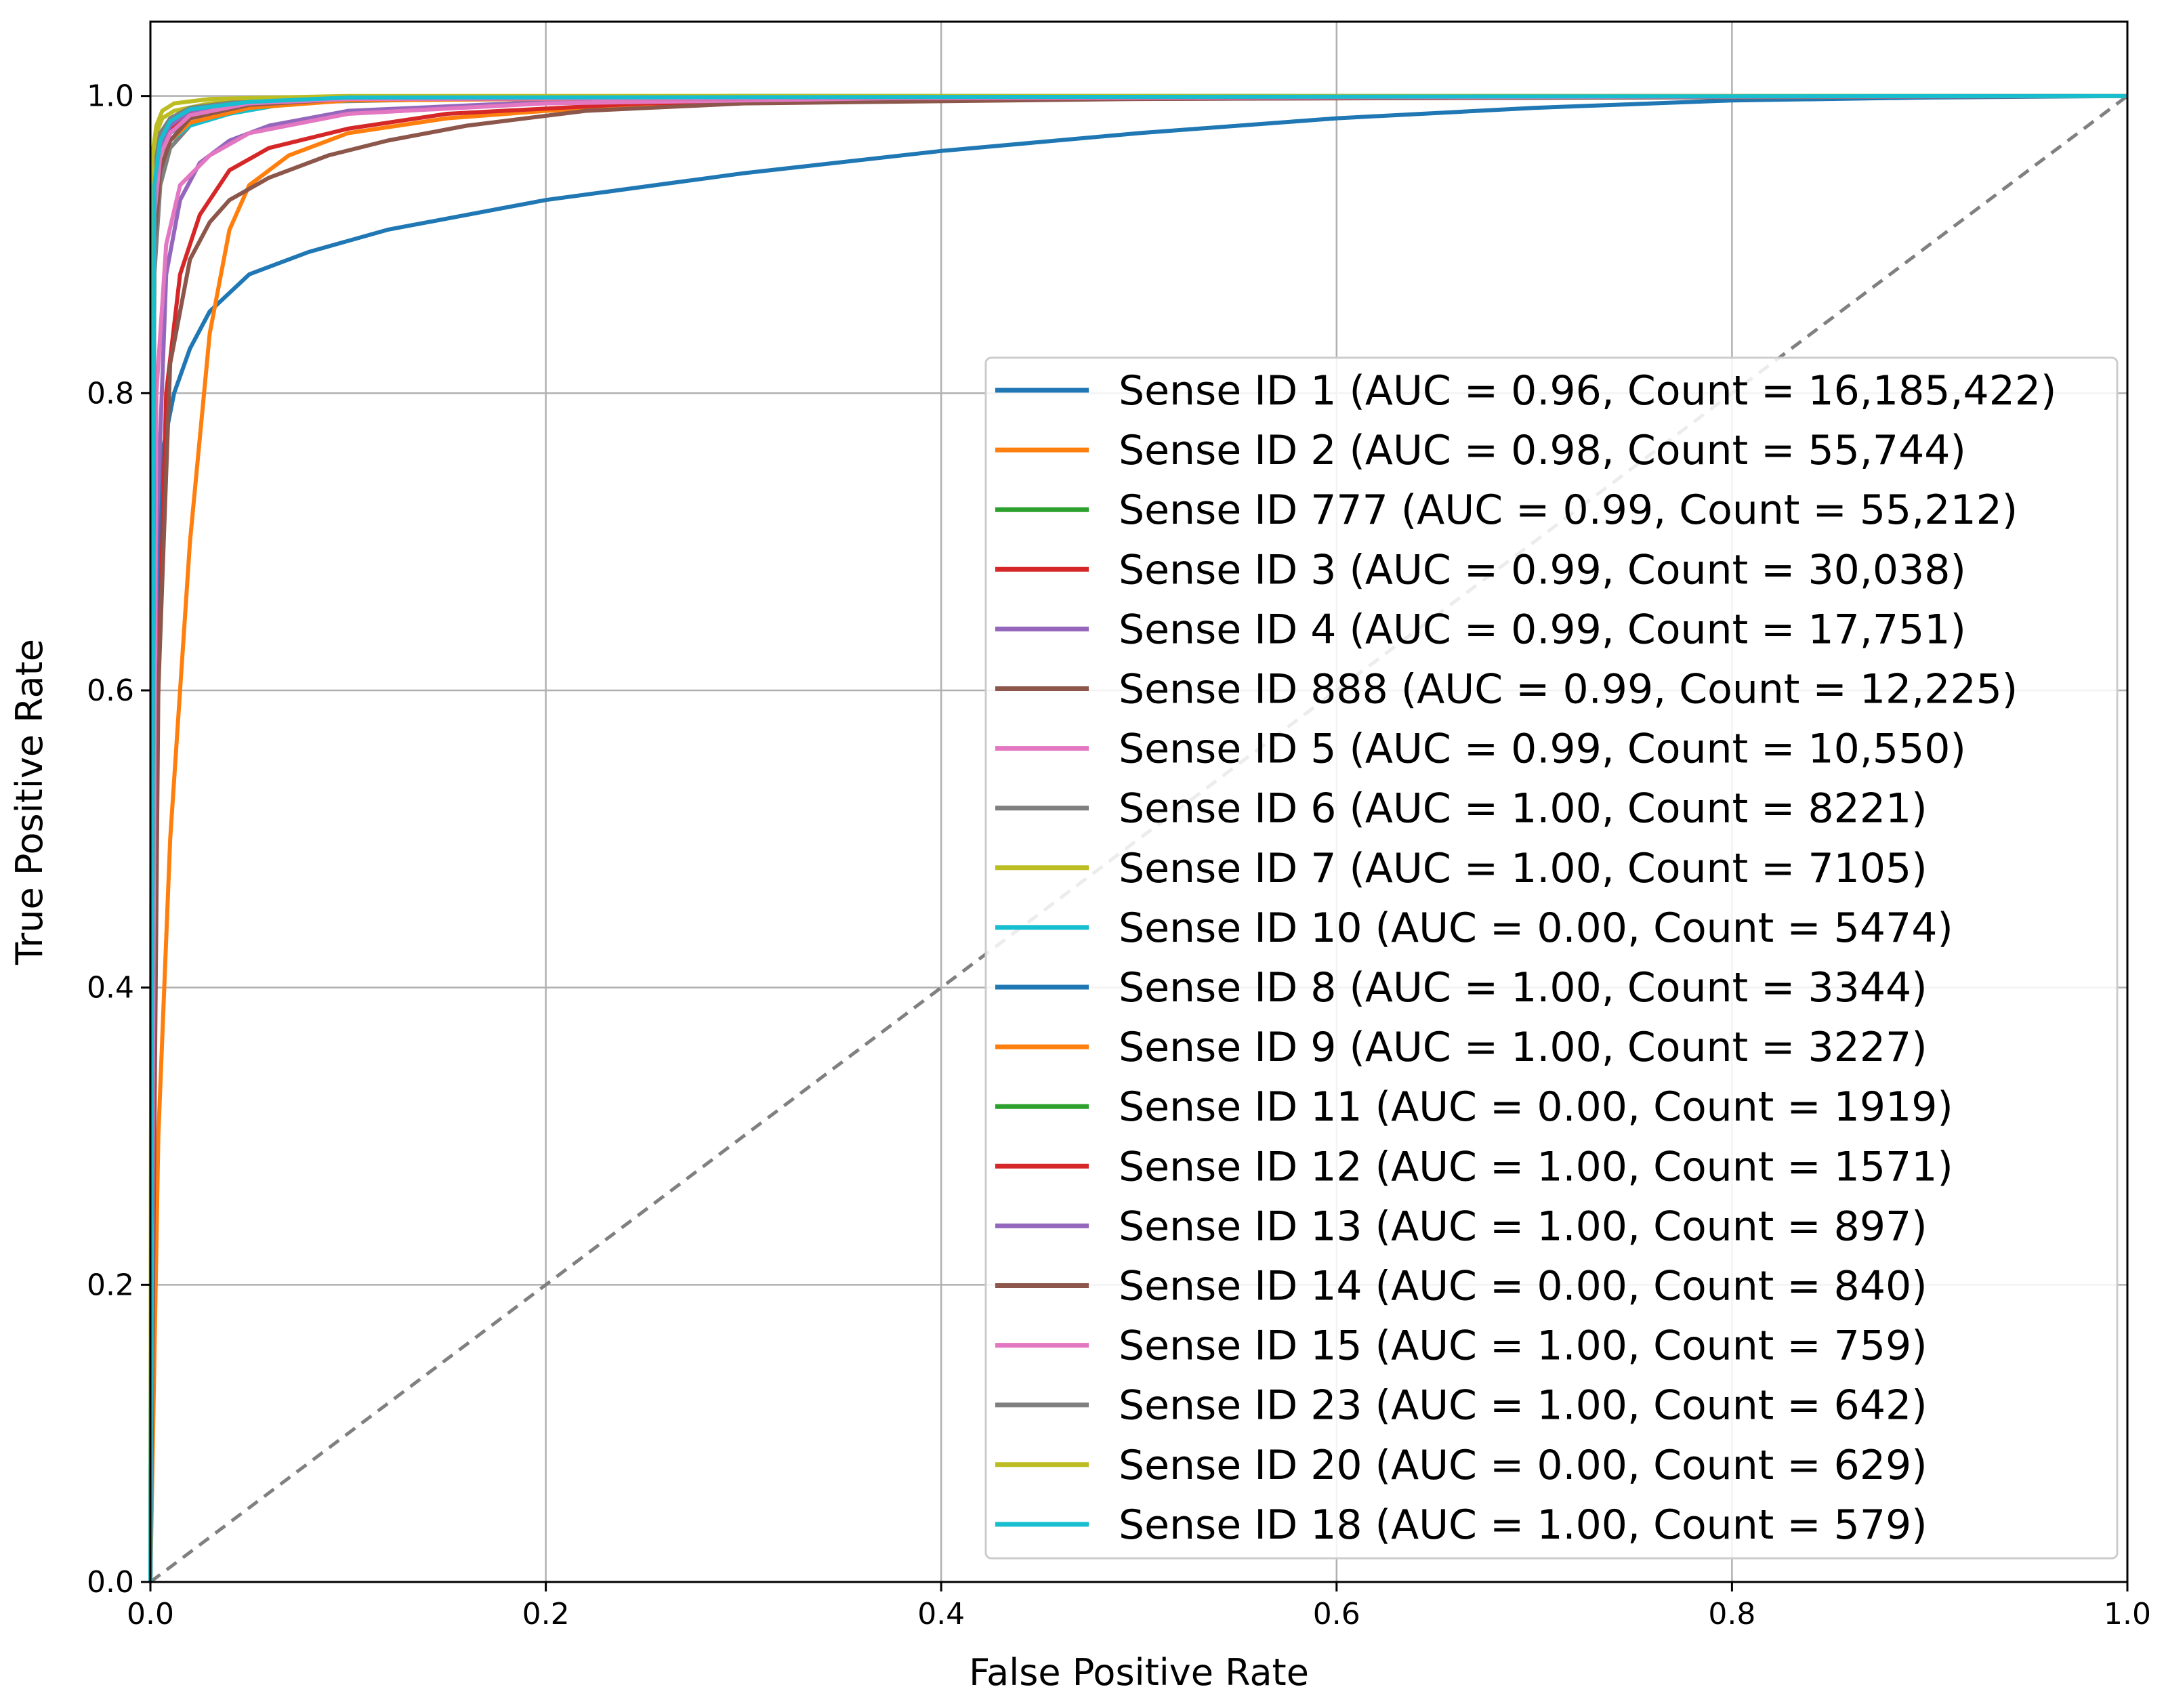 This screenshot has height=1708, width=2166. Describe the element at coordinates (1542, 450) in the screenshot. I see `legend-entry: Sense ID 2 (AUC = 0.98, Count = 55,744)` at that location.